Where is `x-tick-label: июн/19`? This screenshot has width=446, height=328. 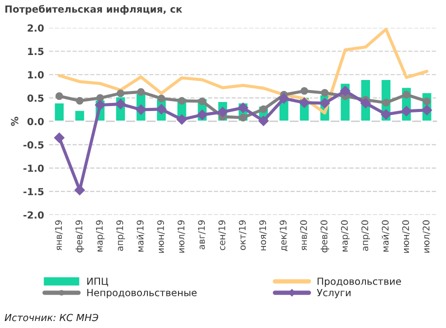
x-tick-label: июн/19 is located at coordinates (161, 236).